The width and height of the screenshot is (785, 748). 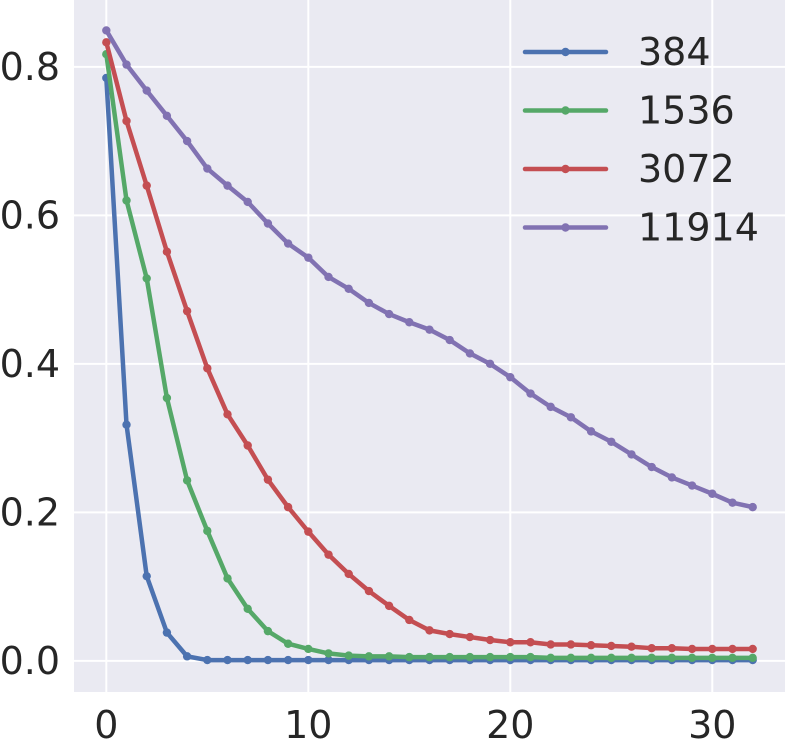 What do you see at coordinates (712, 725) in the screenshot?
I see `x-tick-label: 30` at bounding box center [712, 725].